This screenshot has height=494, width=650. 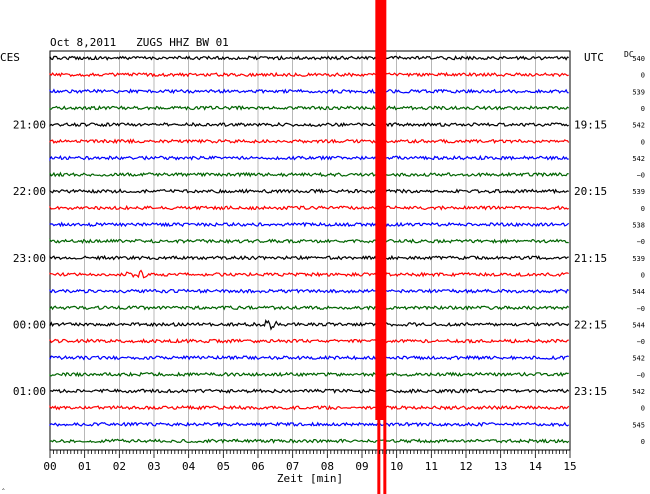 What do you see at coordinates (638, 425) in the screenshot?
I see `dc-offset-label: 545` at bounding box center [638, 425].